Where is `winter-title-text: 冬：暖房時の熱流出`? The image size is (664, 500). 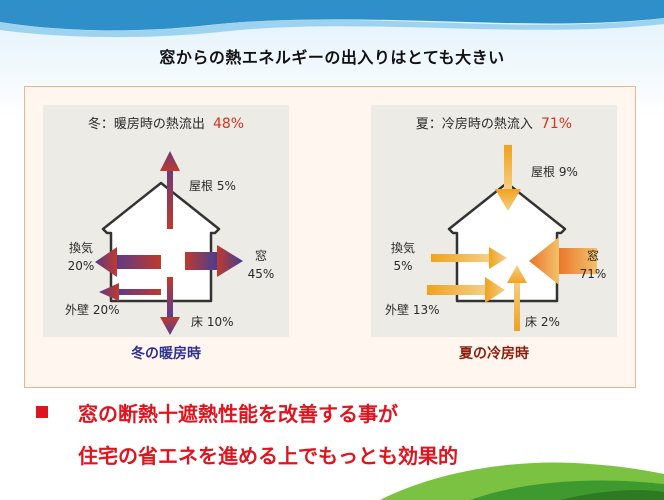
winter-title-text: 冬：暖房時の熱流出 is located at coordinates (146, 124).